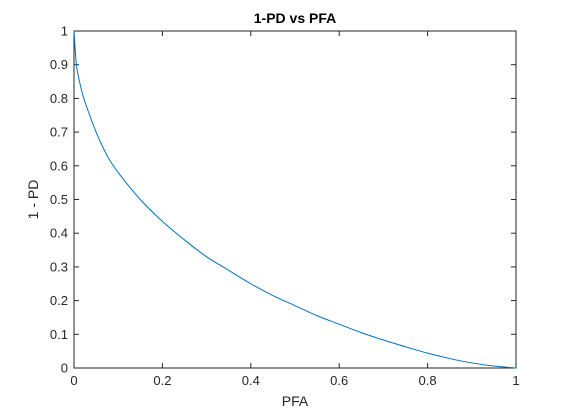 The width and height of the screenshot is (570, 413). What do you see at coordinates (339, 380) in the screenshot?
I see `x-tick-label: 0.6` at bounding box center [339, 380].